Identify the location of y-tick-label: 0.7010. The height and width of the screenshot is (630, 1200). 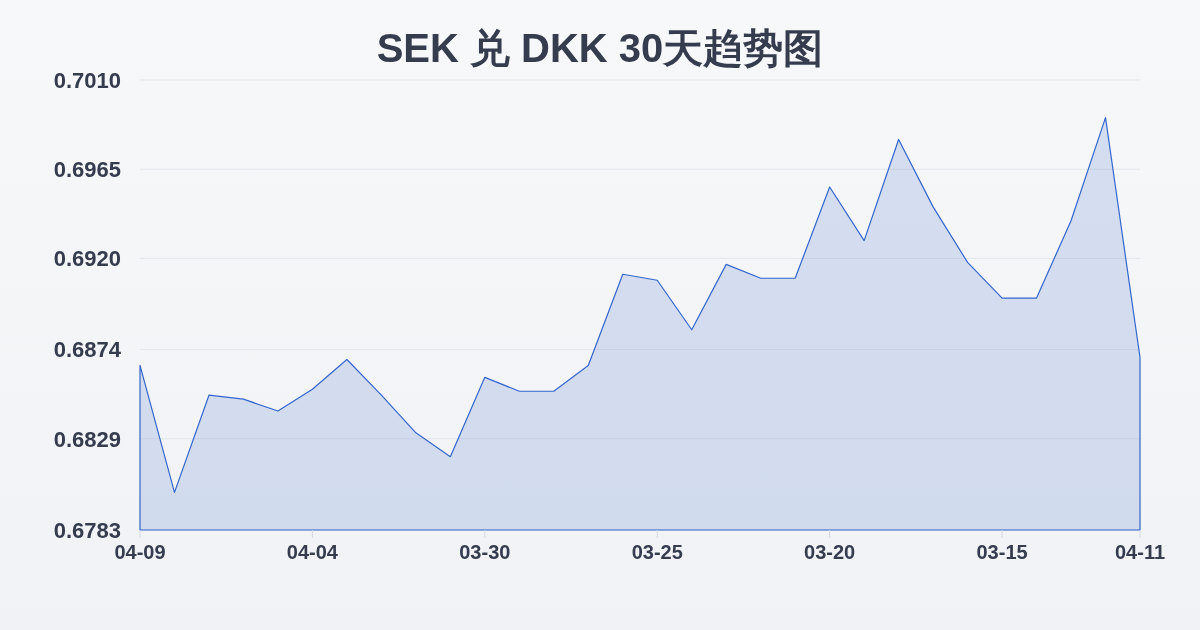
(87, 80).